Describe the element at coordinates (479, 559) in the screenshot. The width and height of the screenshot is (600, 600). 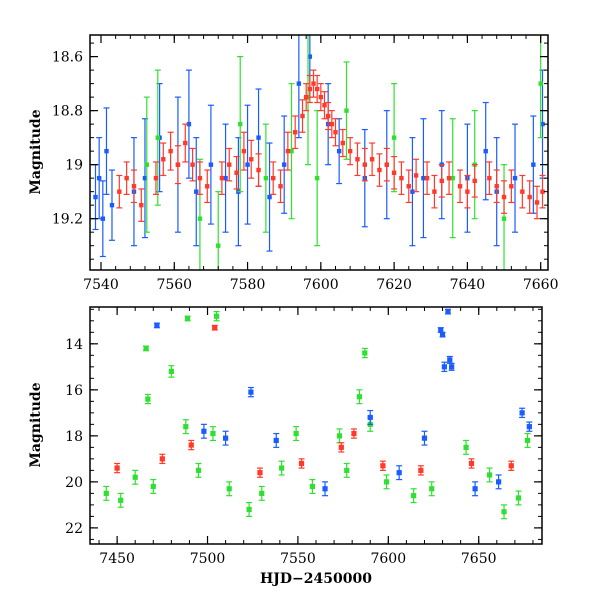
I see `x-tick-label: 7650` at that location.